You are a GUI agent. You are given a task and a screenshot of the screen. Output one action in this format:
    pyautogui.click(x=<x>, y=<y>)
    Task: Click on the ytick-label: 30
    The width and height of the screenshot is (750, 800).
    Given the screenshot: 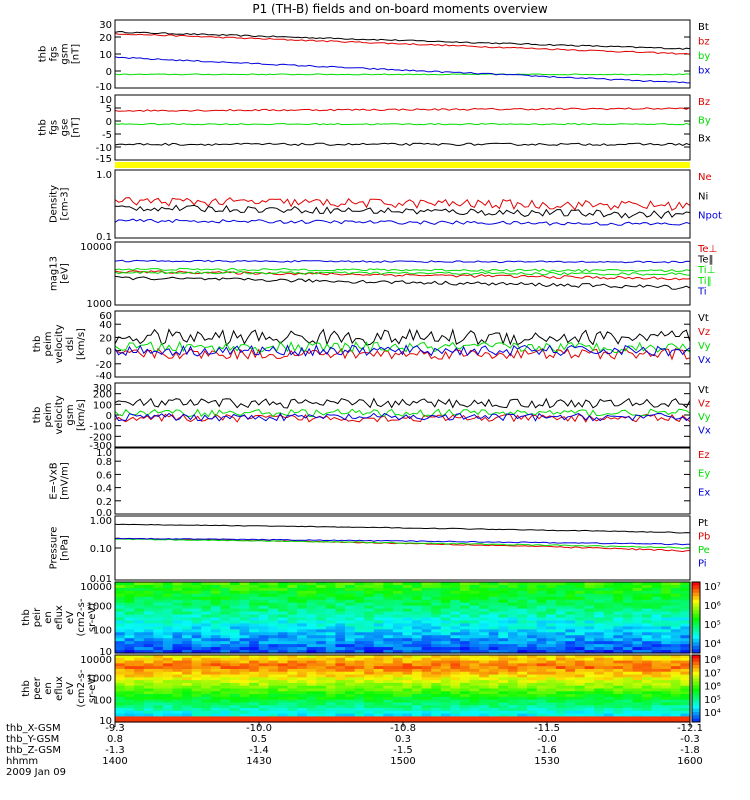 What is the action you would take?
    pyautogui.click(x=105, y=25)
    